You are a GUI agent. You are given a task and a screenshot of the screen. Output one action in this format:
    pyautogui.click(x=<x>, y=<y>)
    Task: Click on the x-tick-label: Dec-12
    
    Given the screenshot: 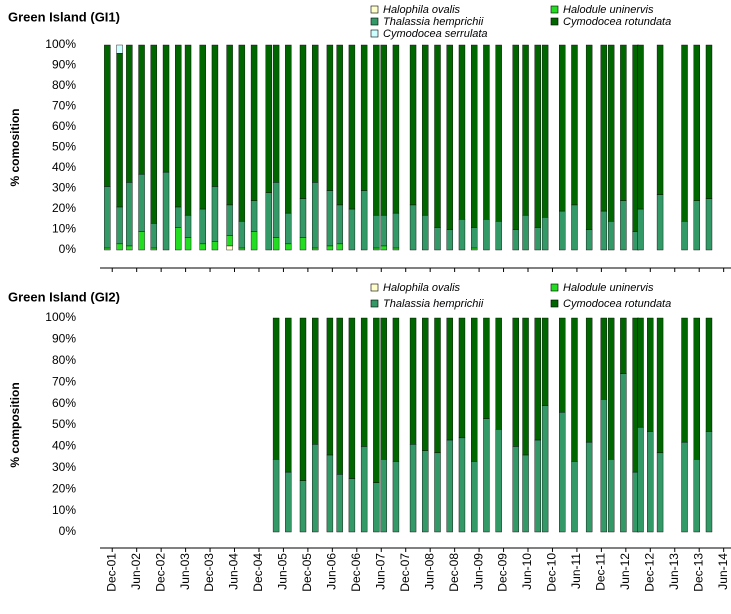 What is the action you would take?
    pyautogui.click(x=649, y=572)
    